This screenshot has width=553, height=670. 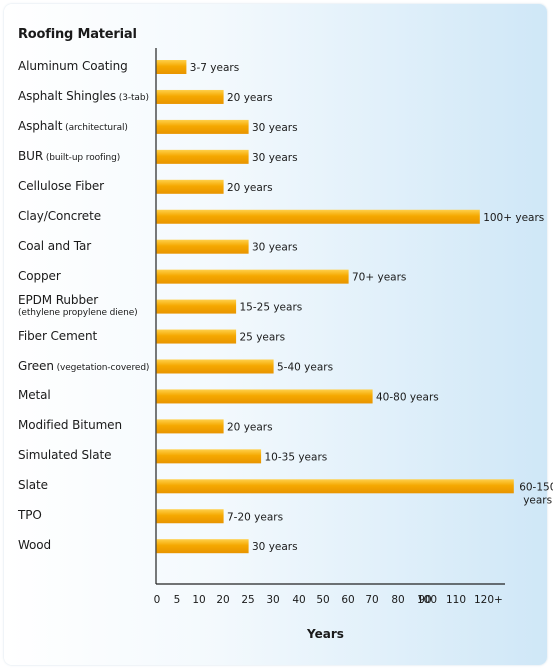 I want to click on category-label: Metal, so click(x=34, y=395).